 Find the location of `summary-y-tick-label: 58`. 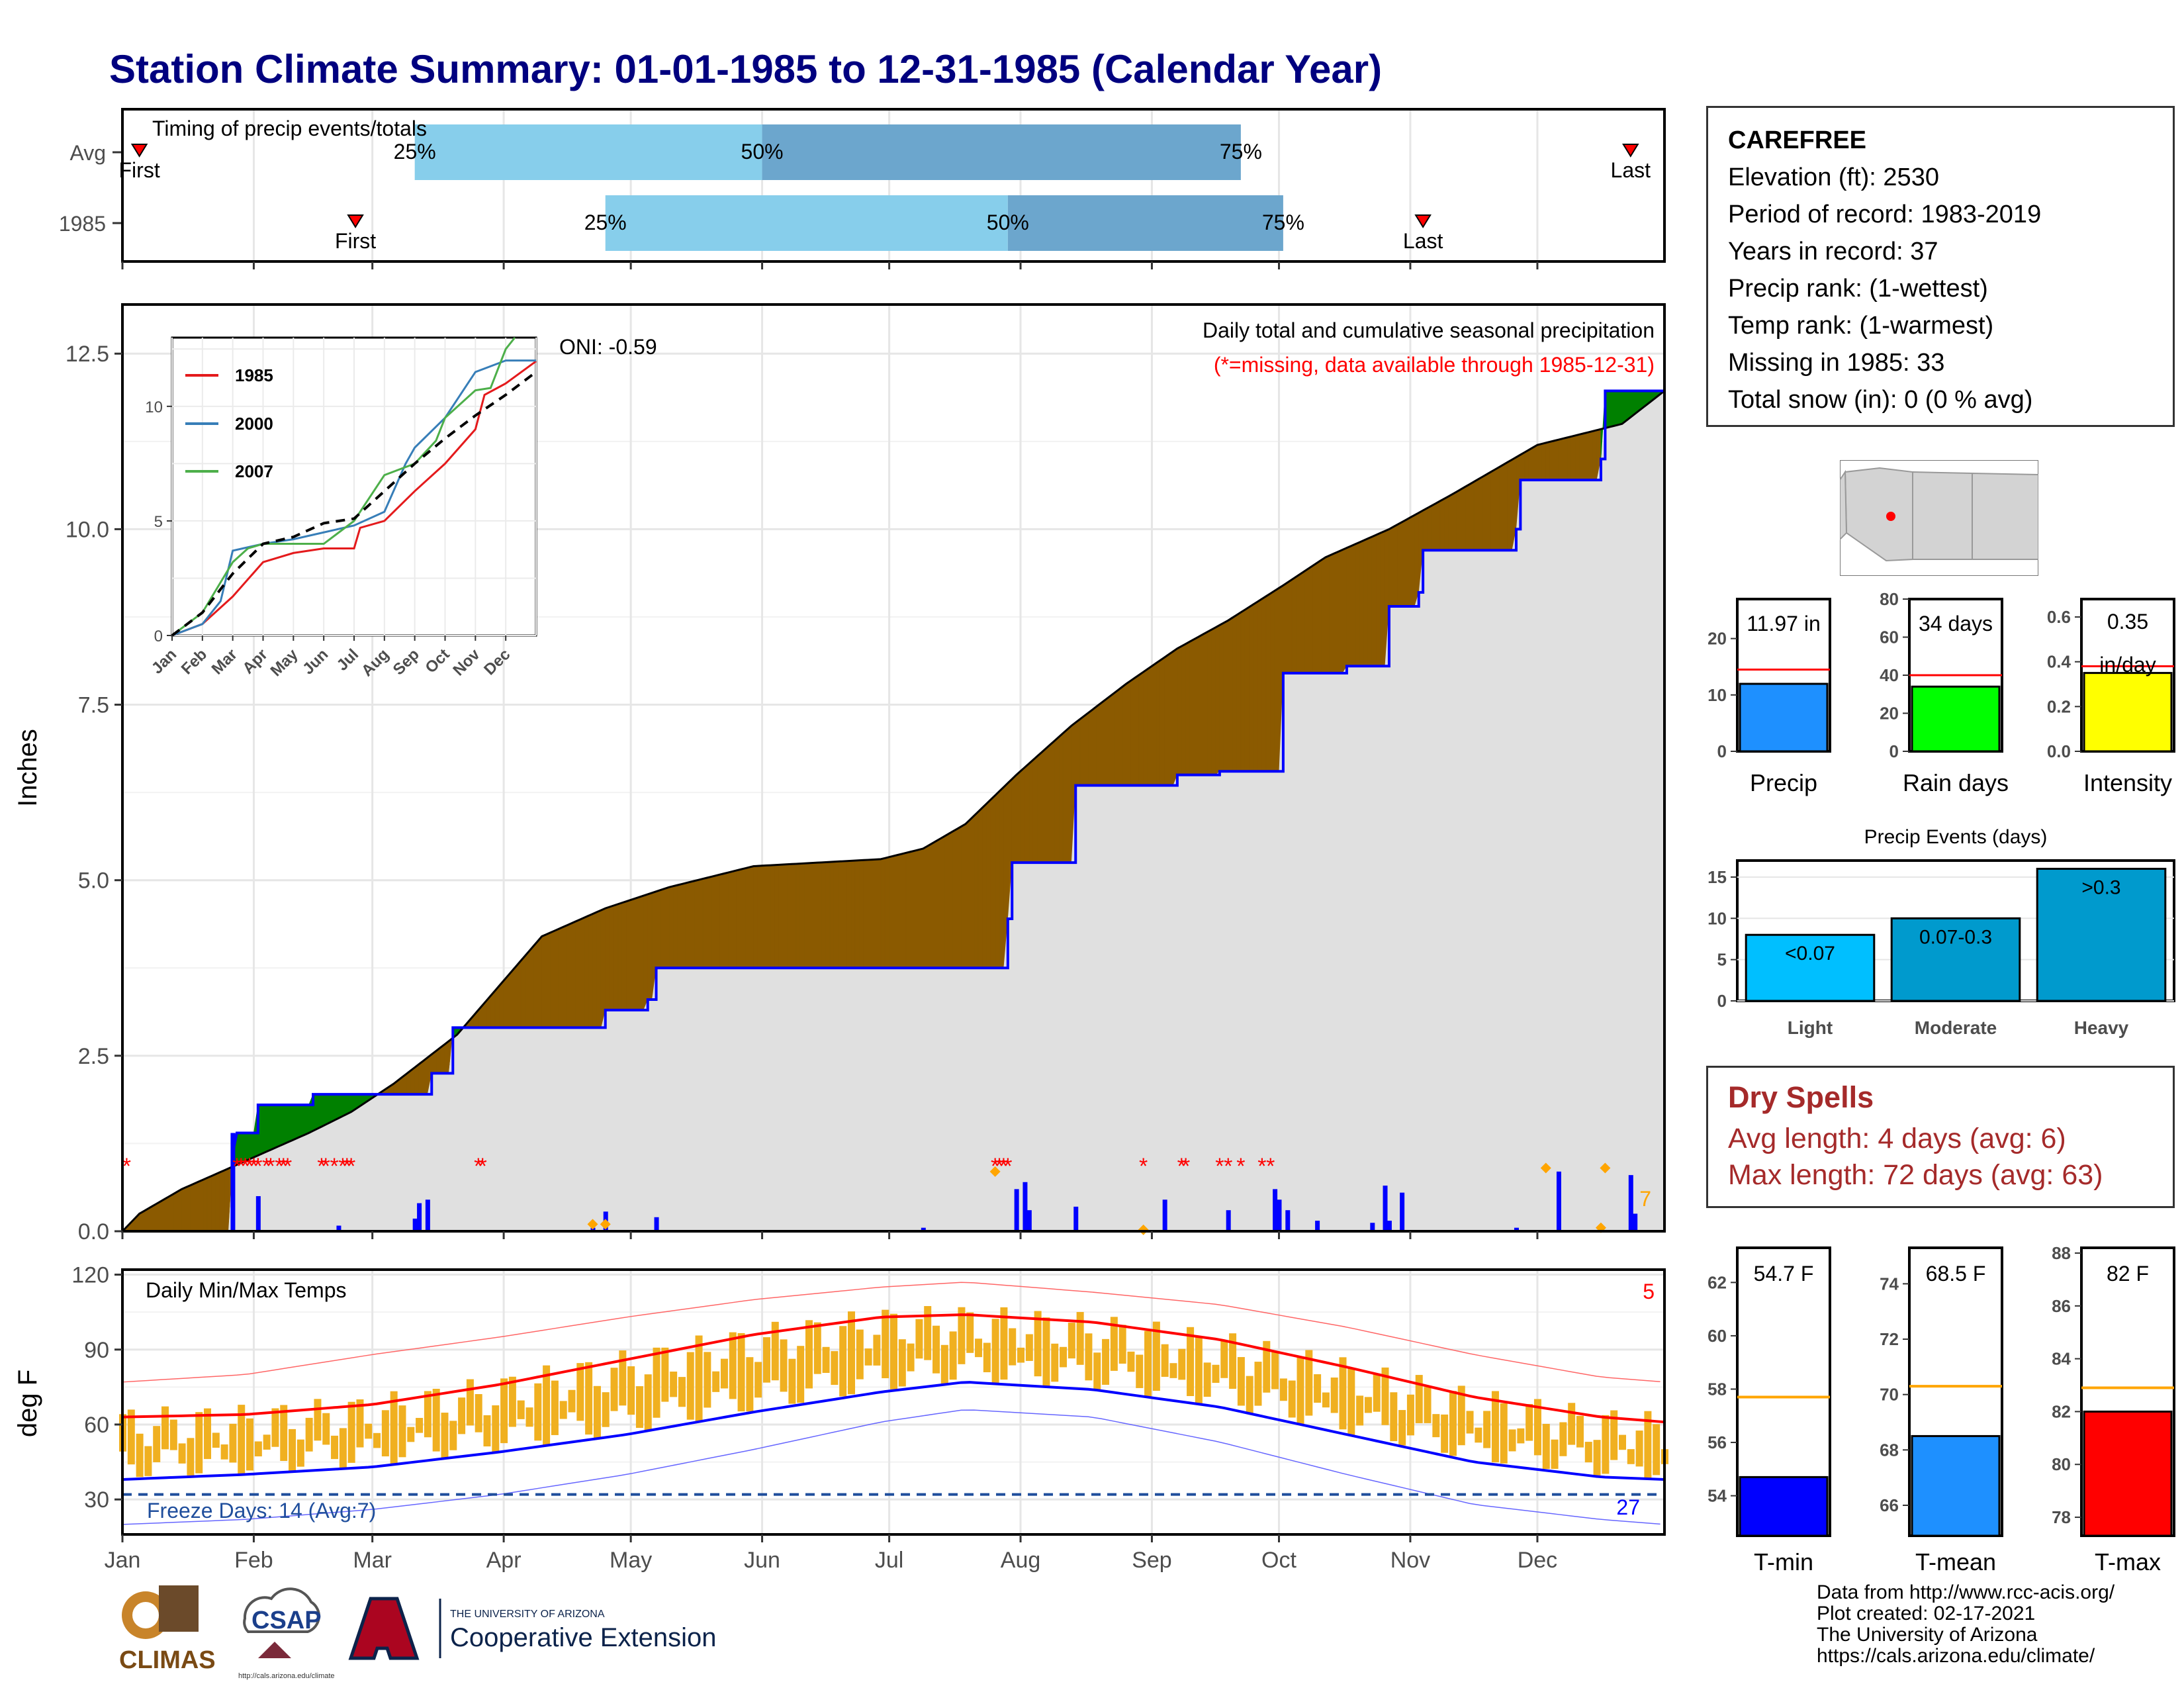

summary-y-tick-label: 58 is located at coordinates (1717, 1389).